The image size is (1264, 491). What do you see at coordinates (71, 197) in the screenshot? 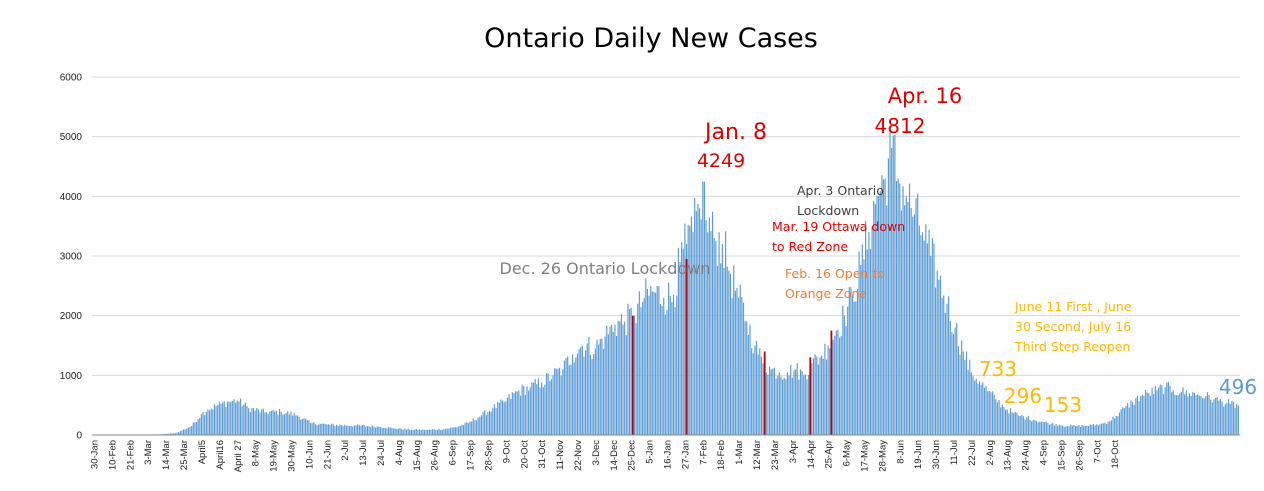
I see `y-tick-label: 4000` at bounding box center [71, 197].